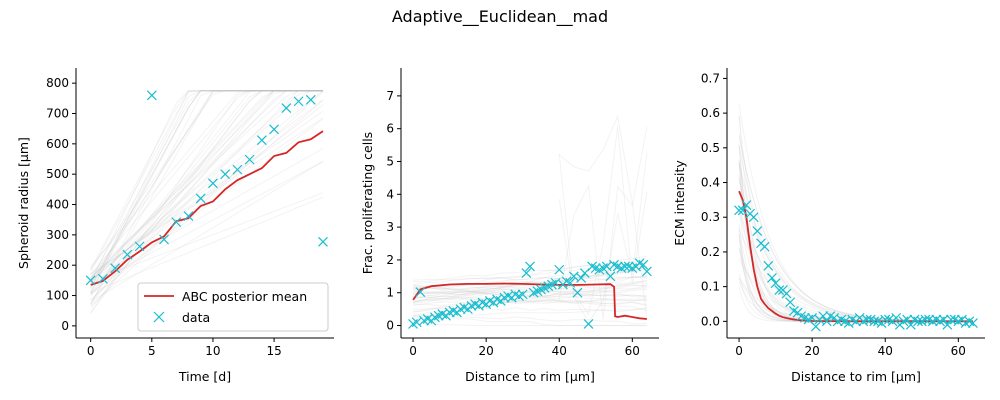 Image resolution: width=1000 pixels, height=400 pixels. Describe the element at coordinates (390, 227) in the screenshot. I see `y-tick-label: 3` at that location.